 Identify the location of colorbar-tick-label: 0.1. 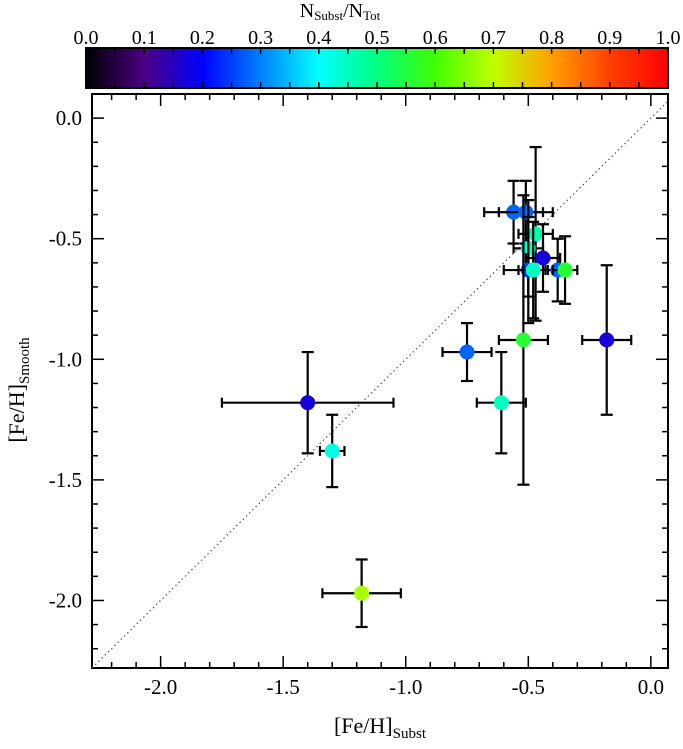
(144, 38).